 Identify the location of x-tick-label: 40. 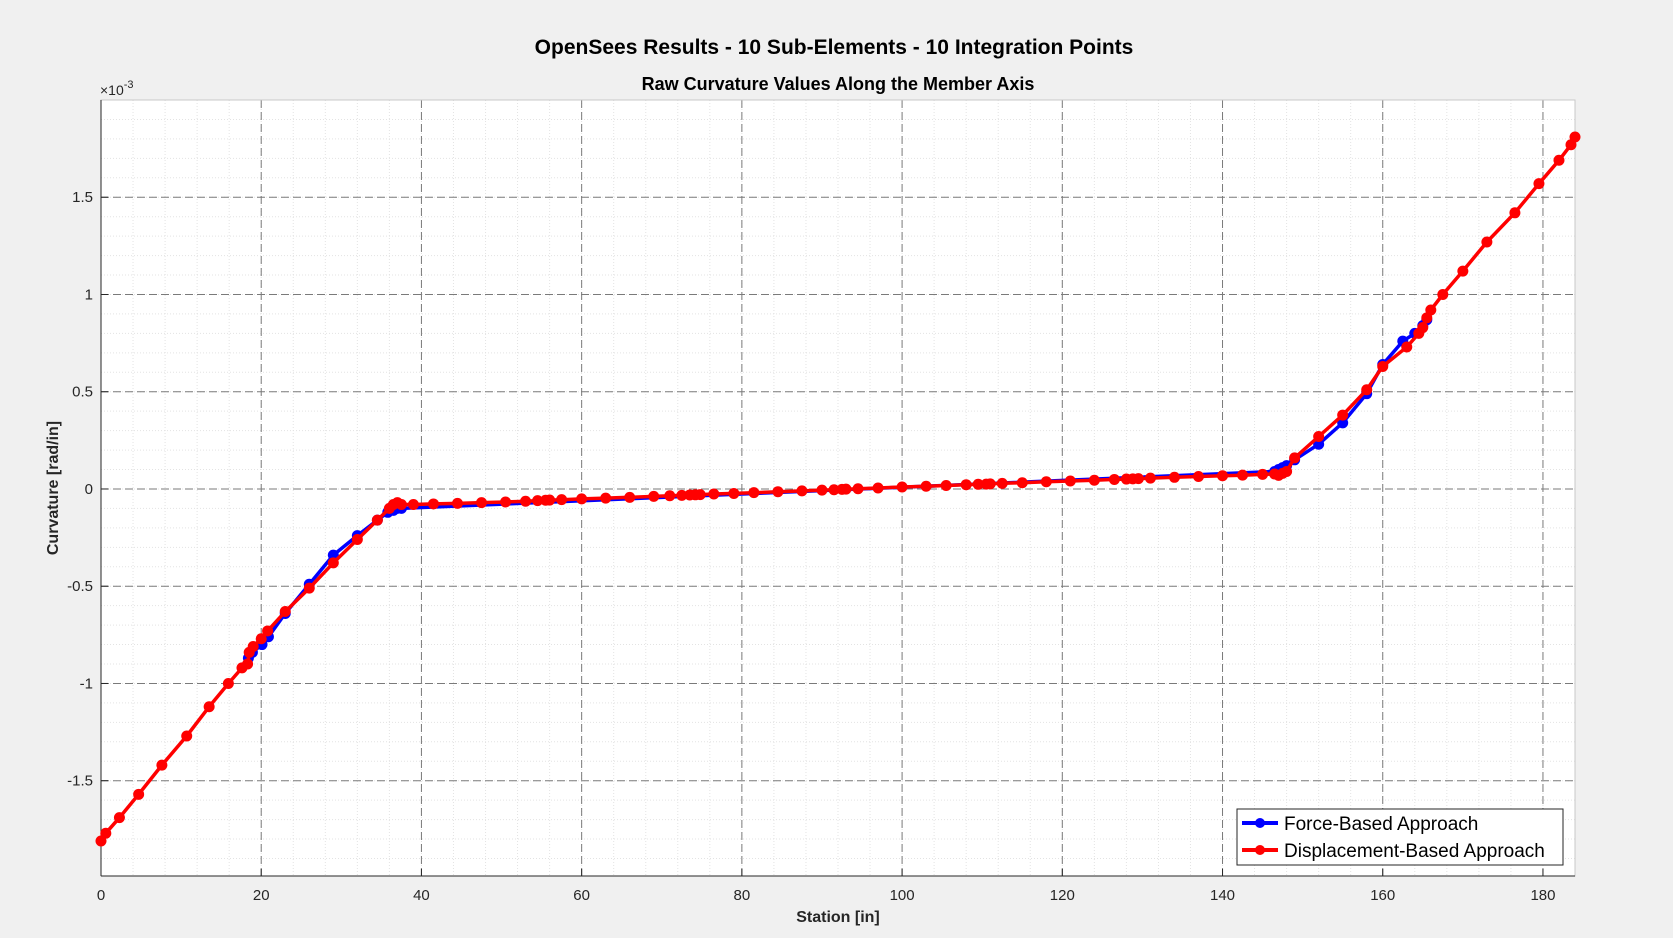
(421, 895).